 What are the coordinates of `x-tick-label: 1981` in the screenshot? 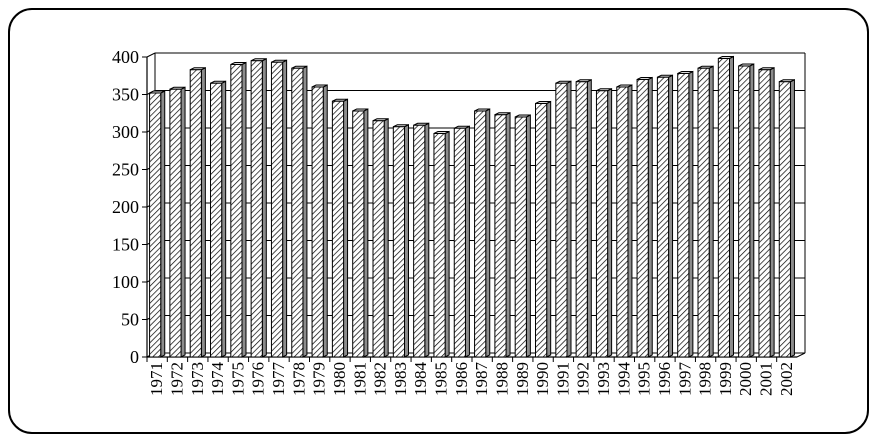 It's located at (359, 379).